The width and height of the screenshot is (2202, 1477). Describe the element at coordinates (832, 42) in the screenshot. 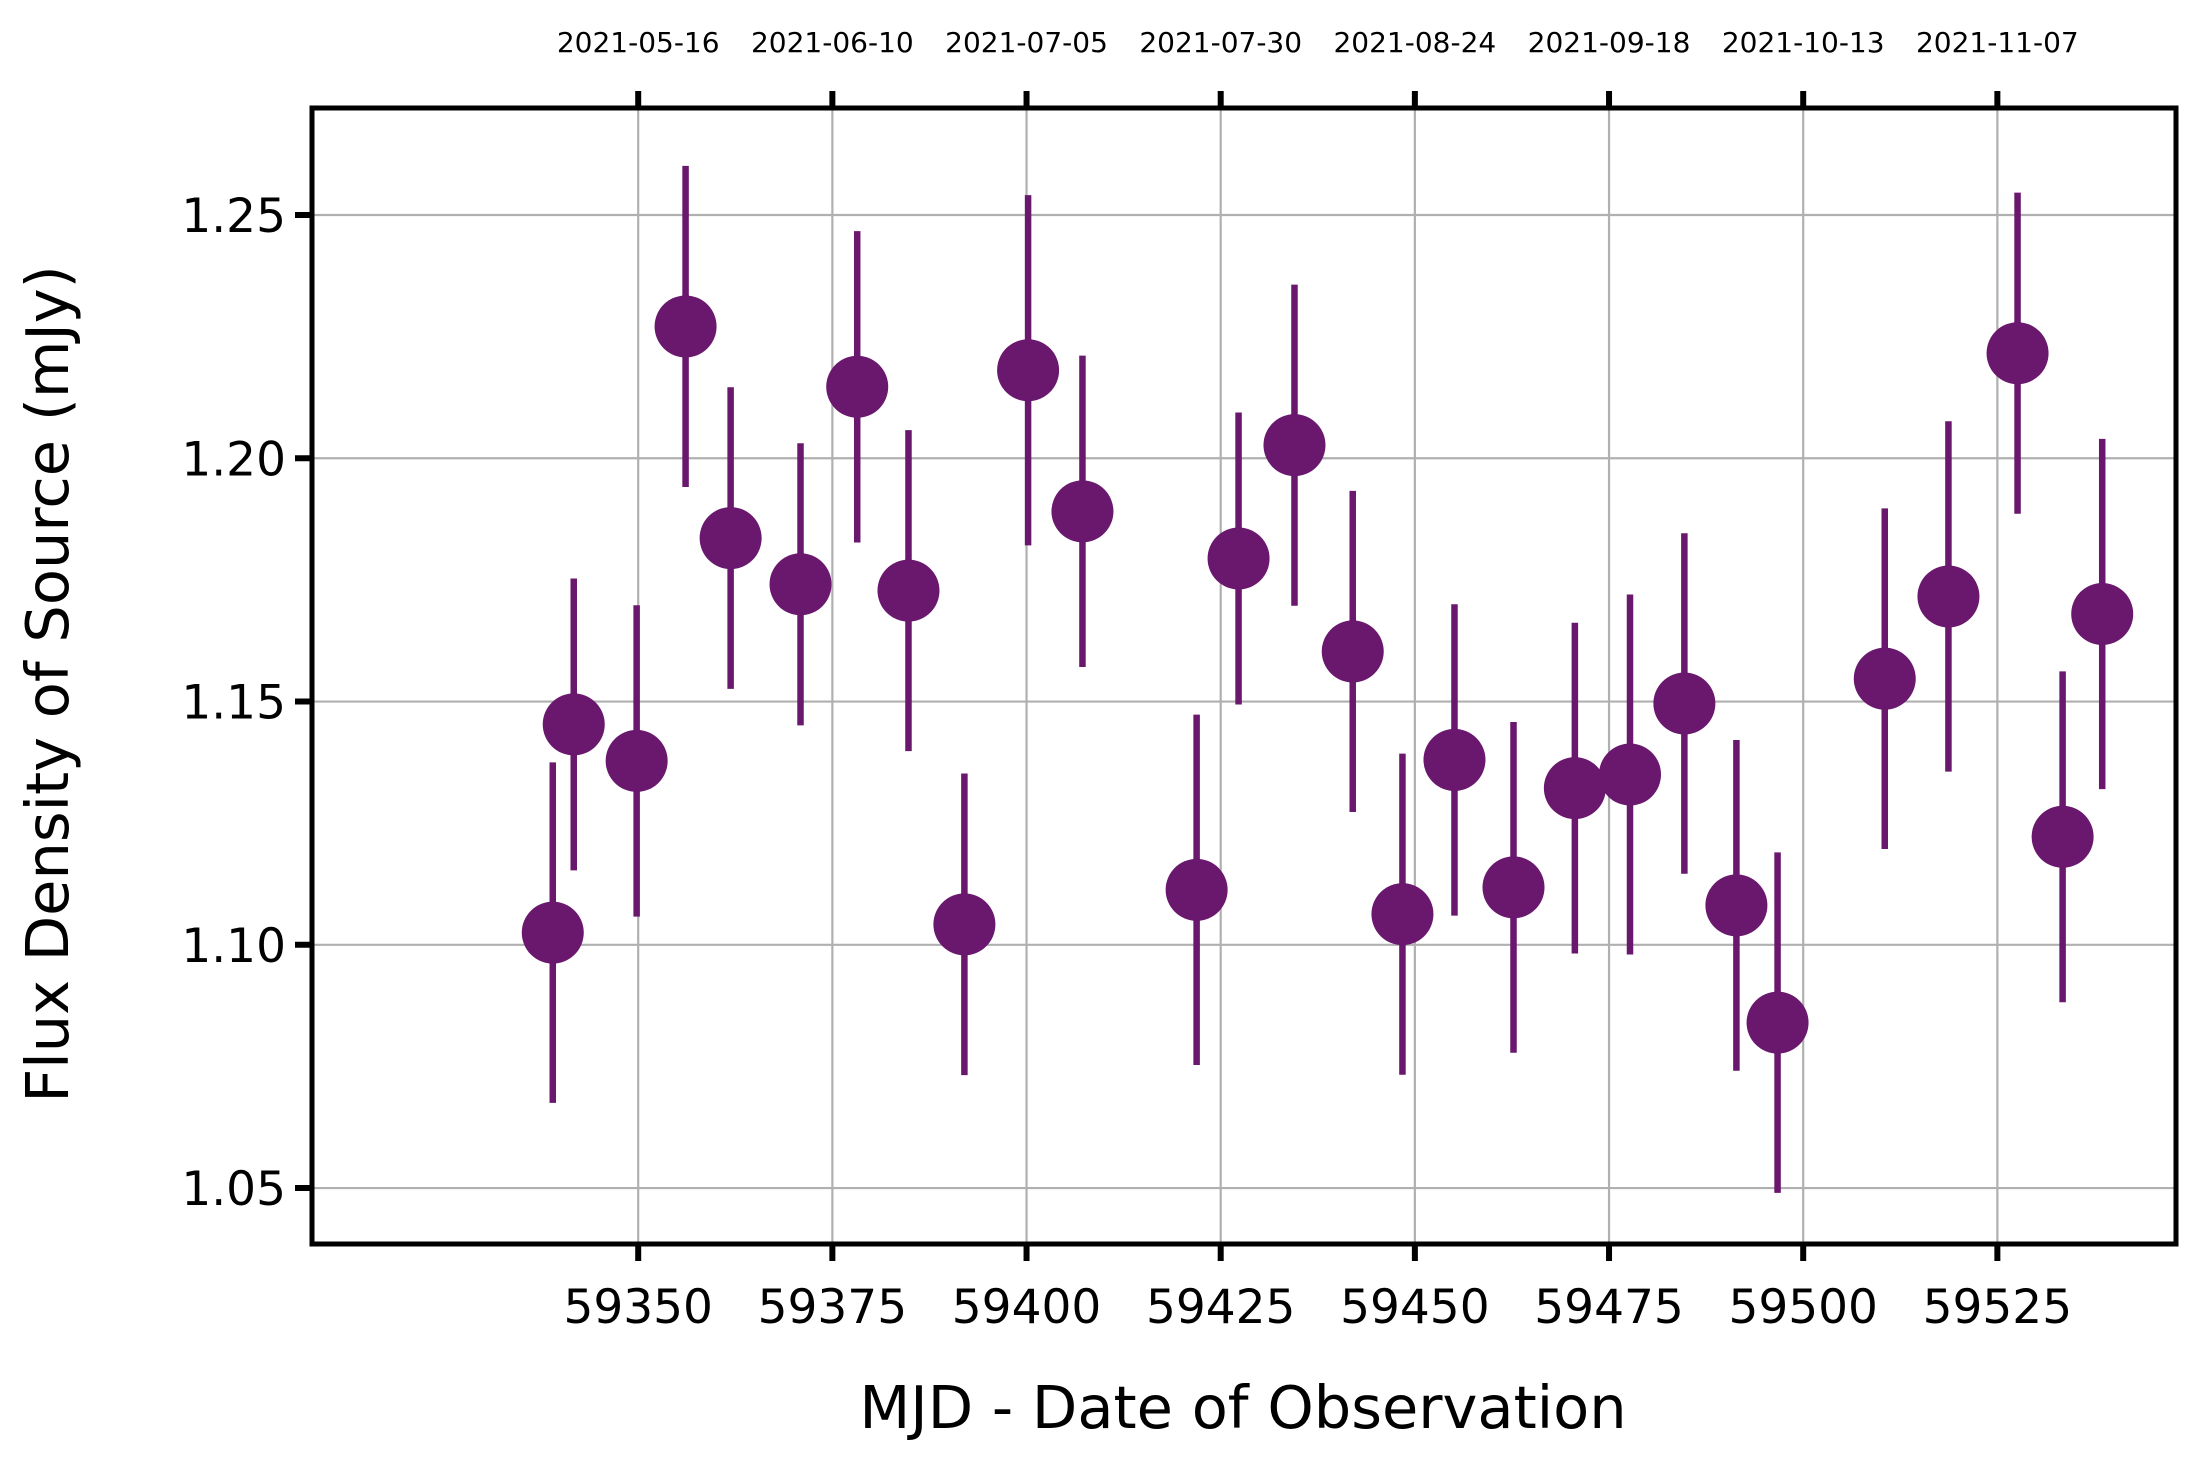

I see `top-x-tick-label: 2021-06-10` at that location.